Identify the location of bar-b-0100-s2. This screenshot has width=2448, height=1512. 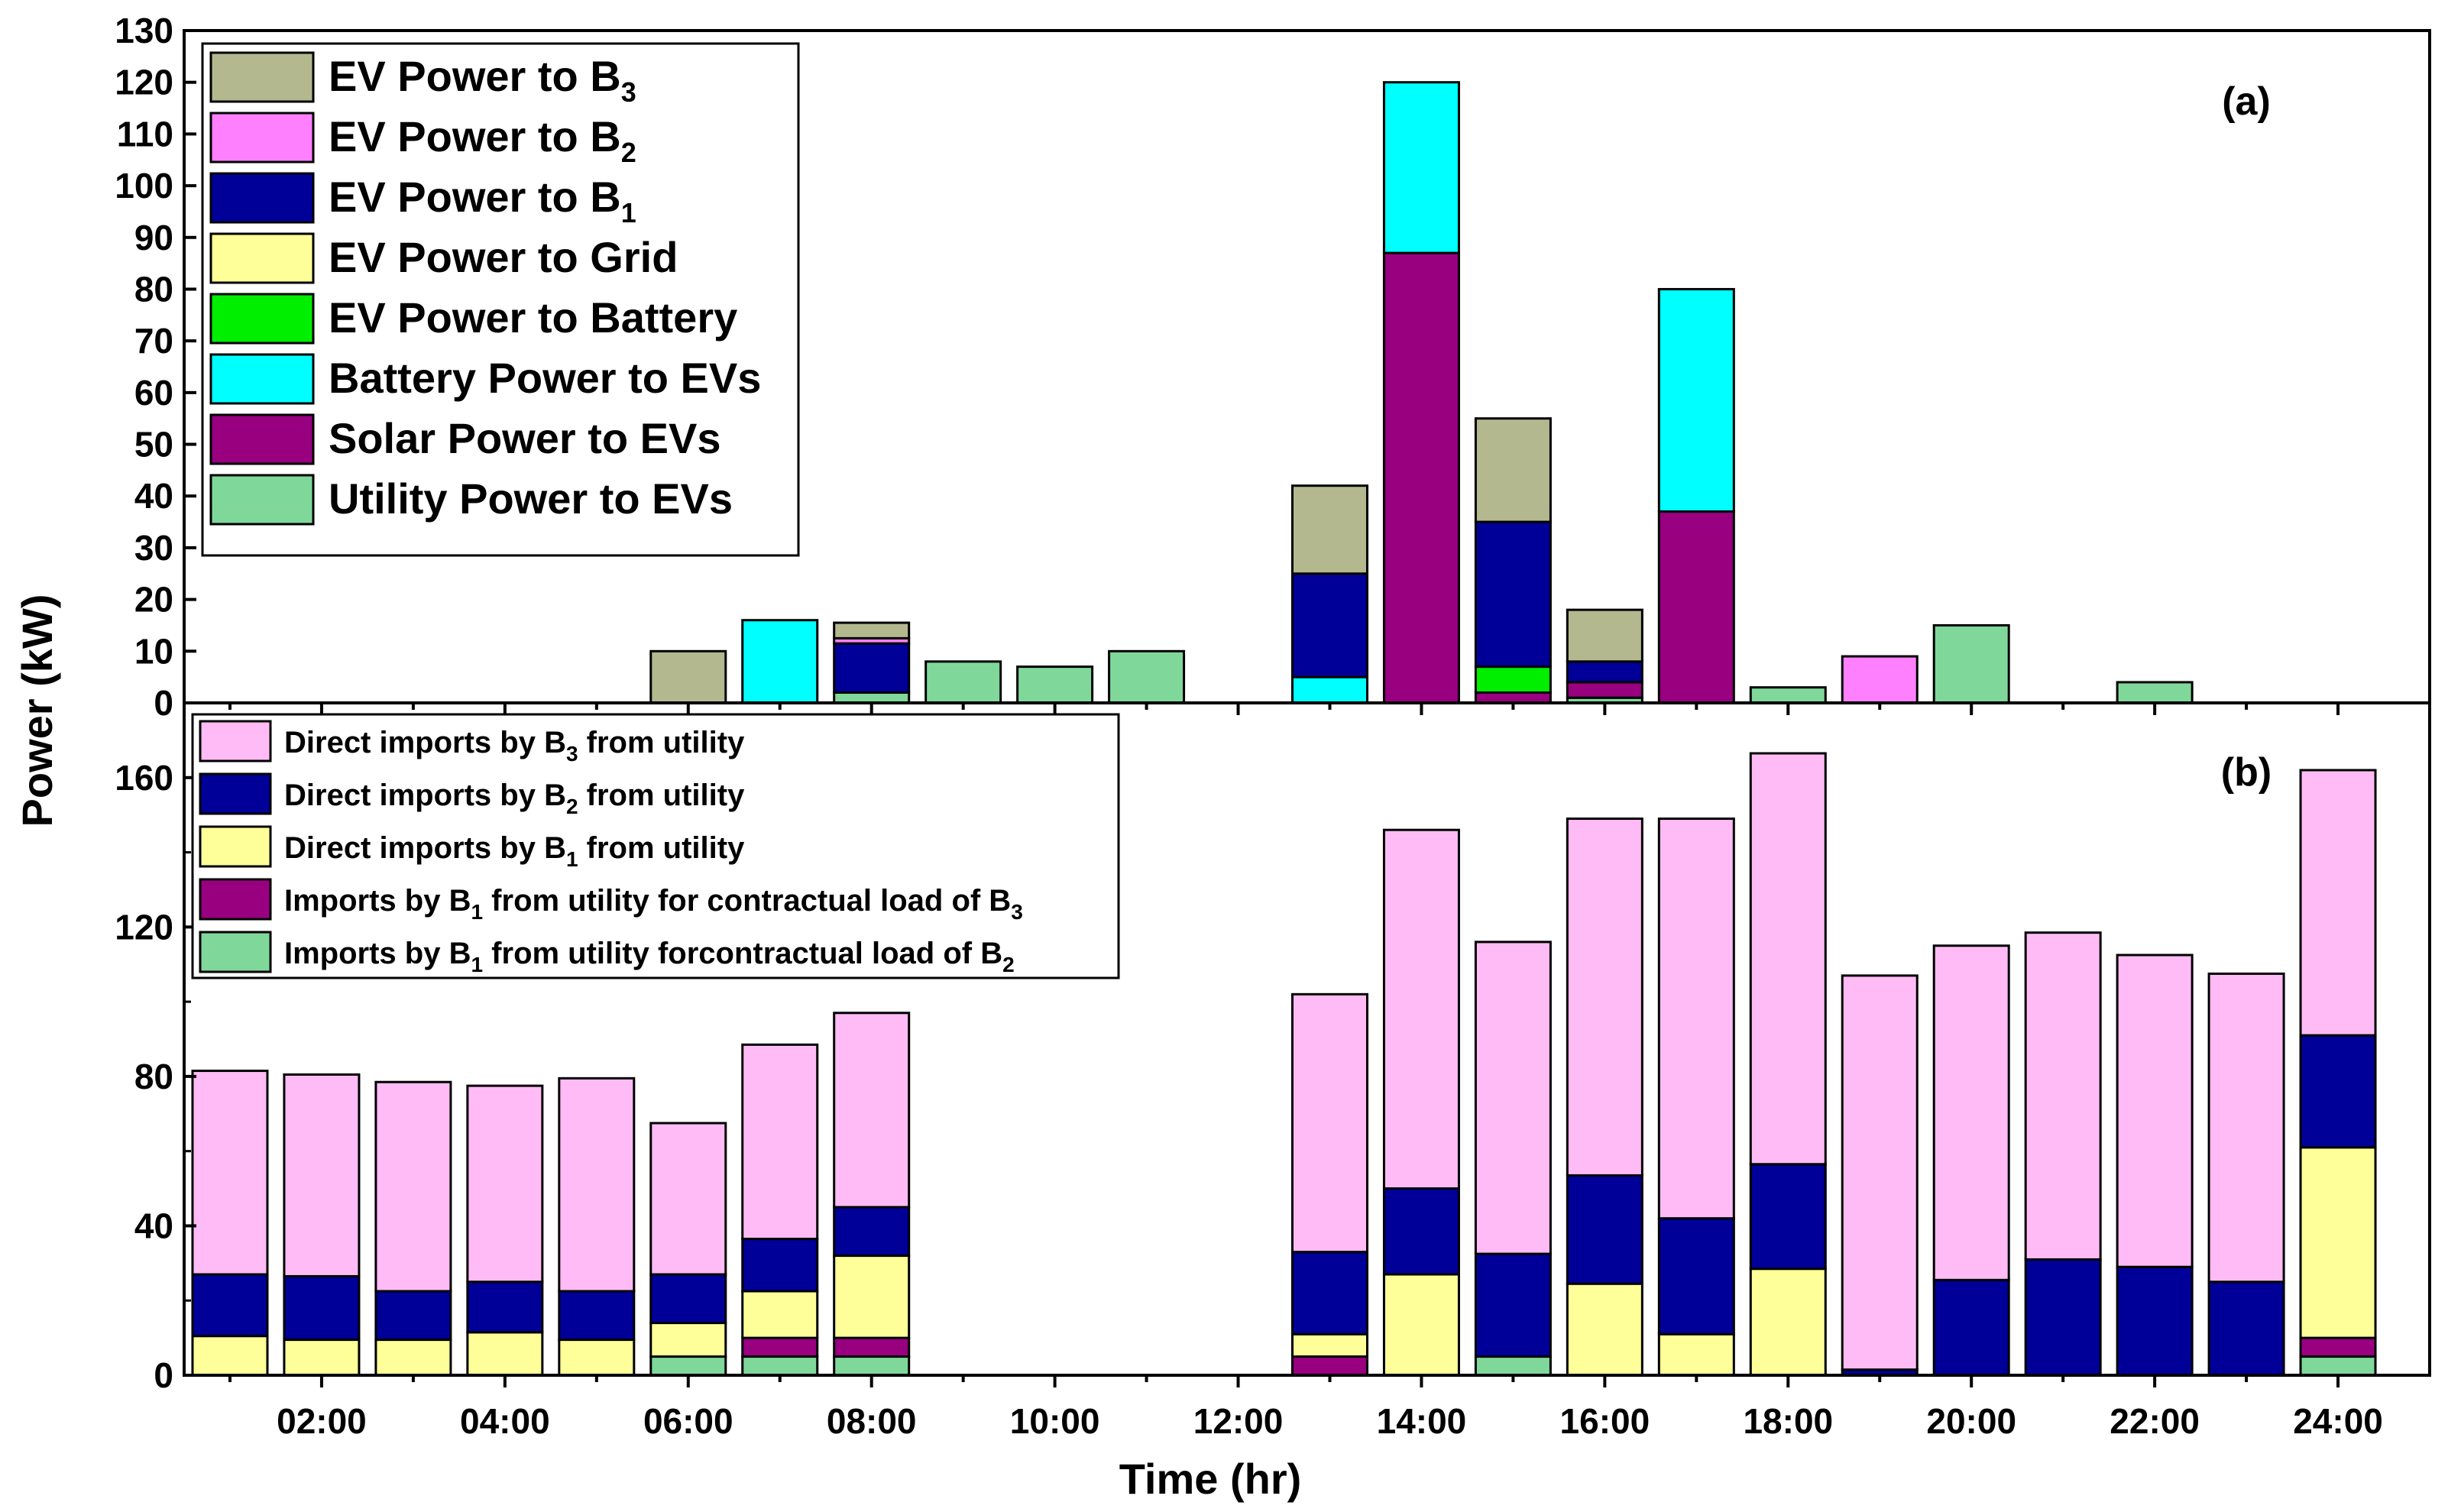
(230, 1356).